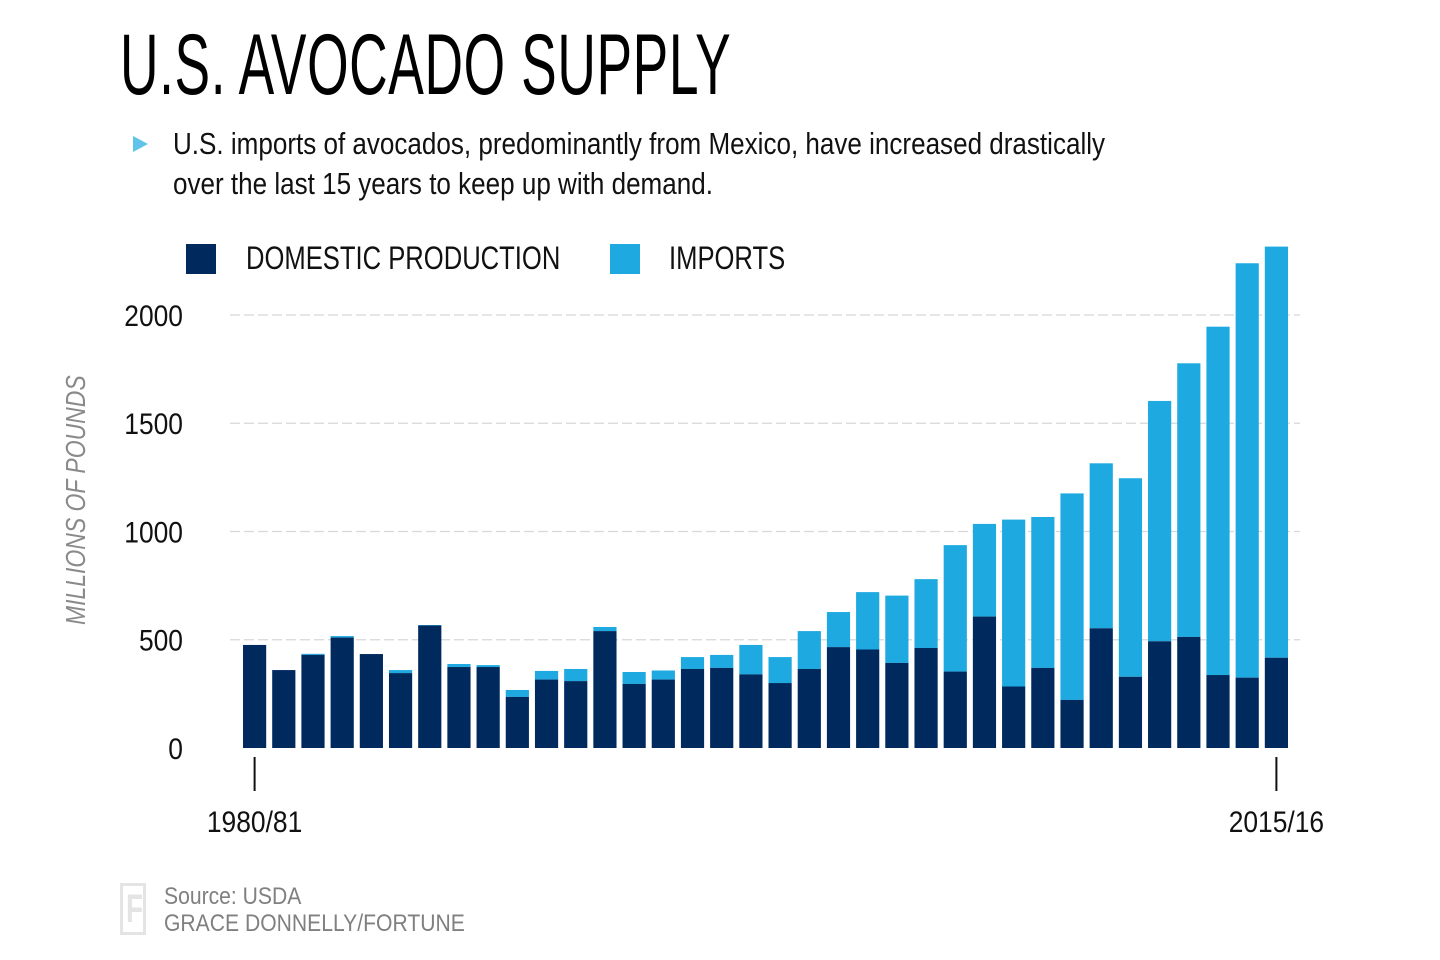  Describe the element at coordinates (233, 896) in the screenshot. I see `source-text: Source: USDA` at that location.